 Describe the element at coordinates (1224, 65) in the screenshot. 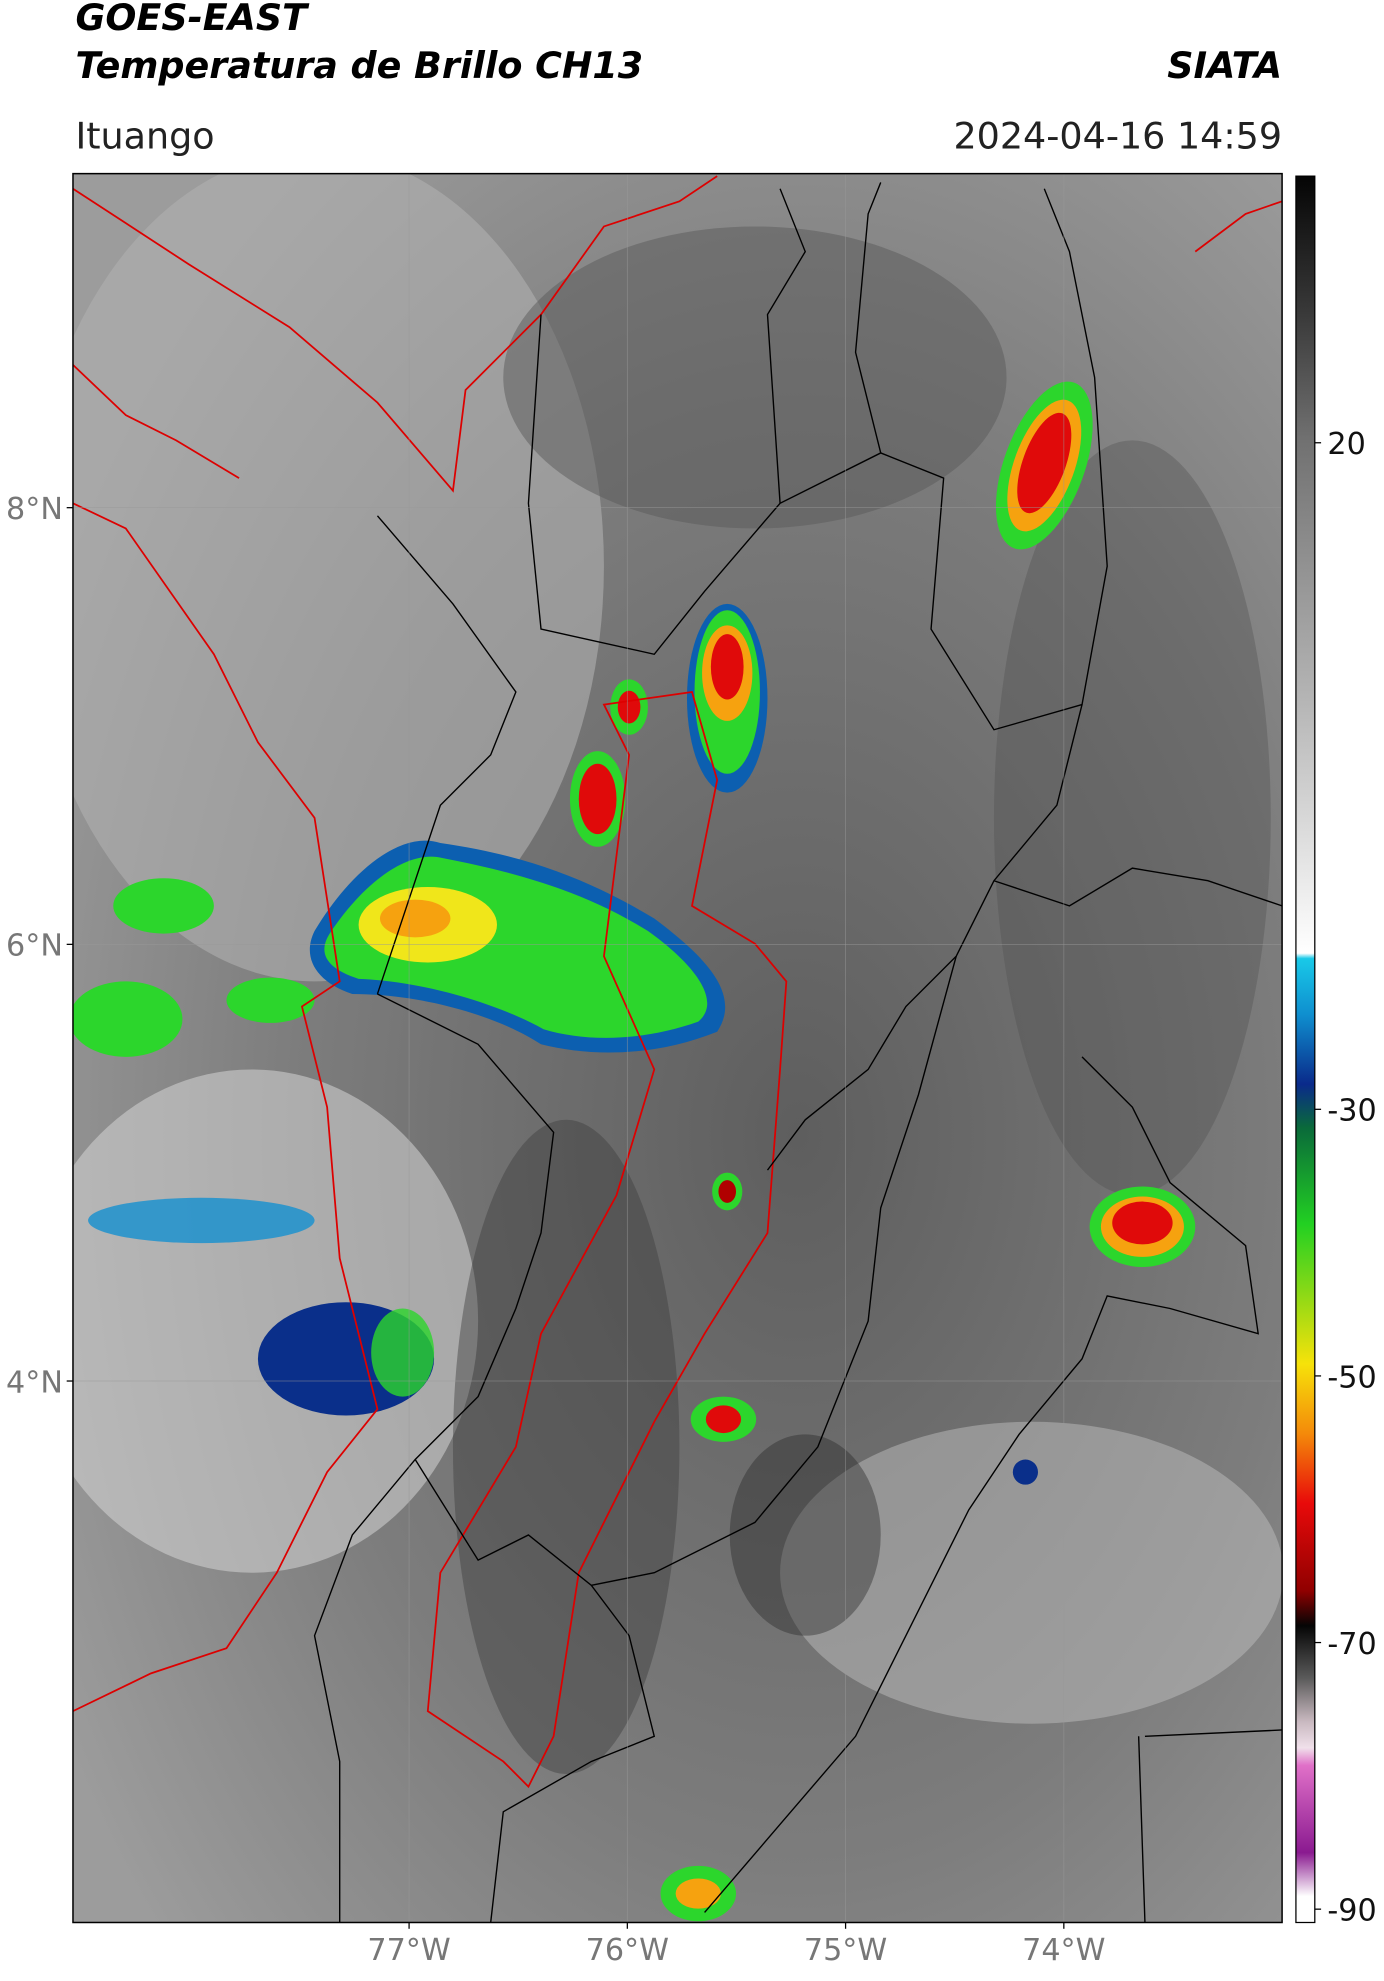

I see `agency: SIATA` at that location.